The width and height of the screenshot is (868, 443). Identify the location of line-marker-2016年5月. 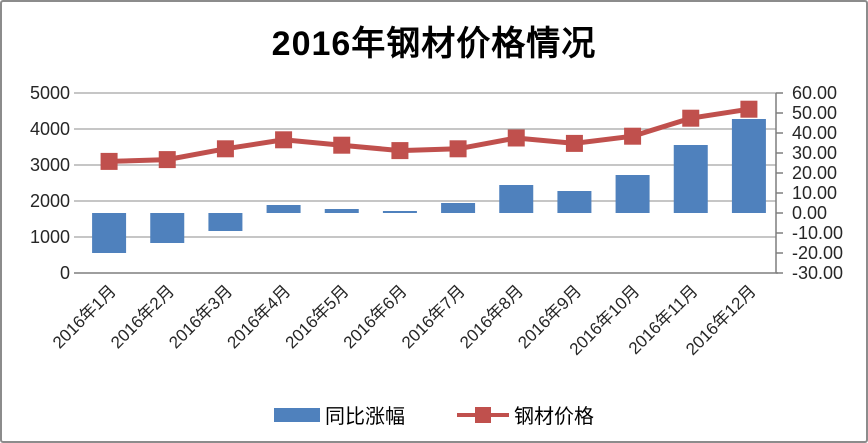
(342, 145).